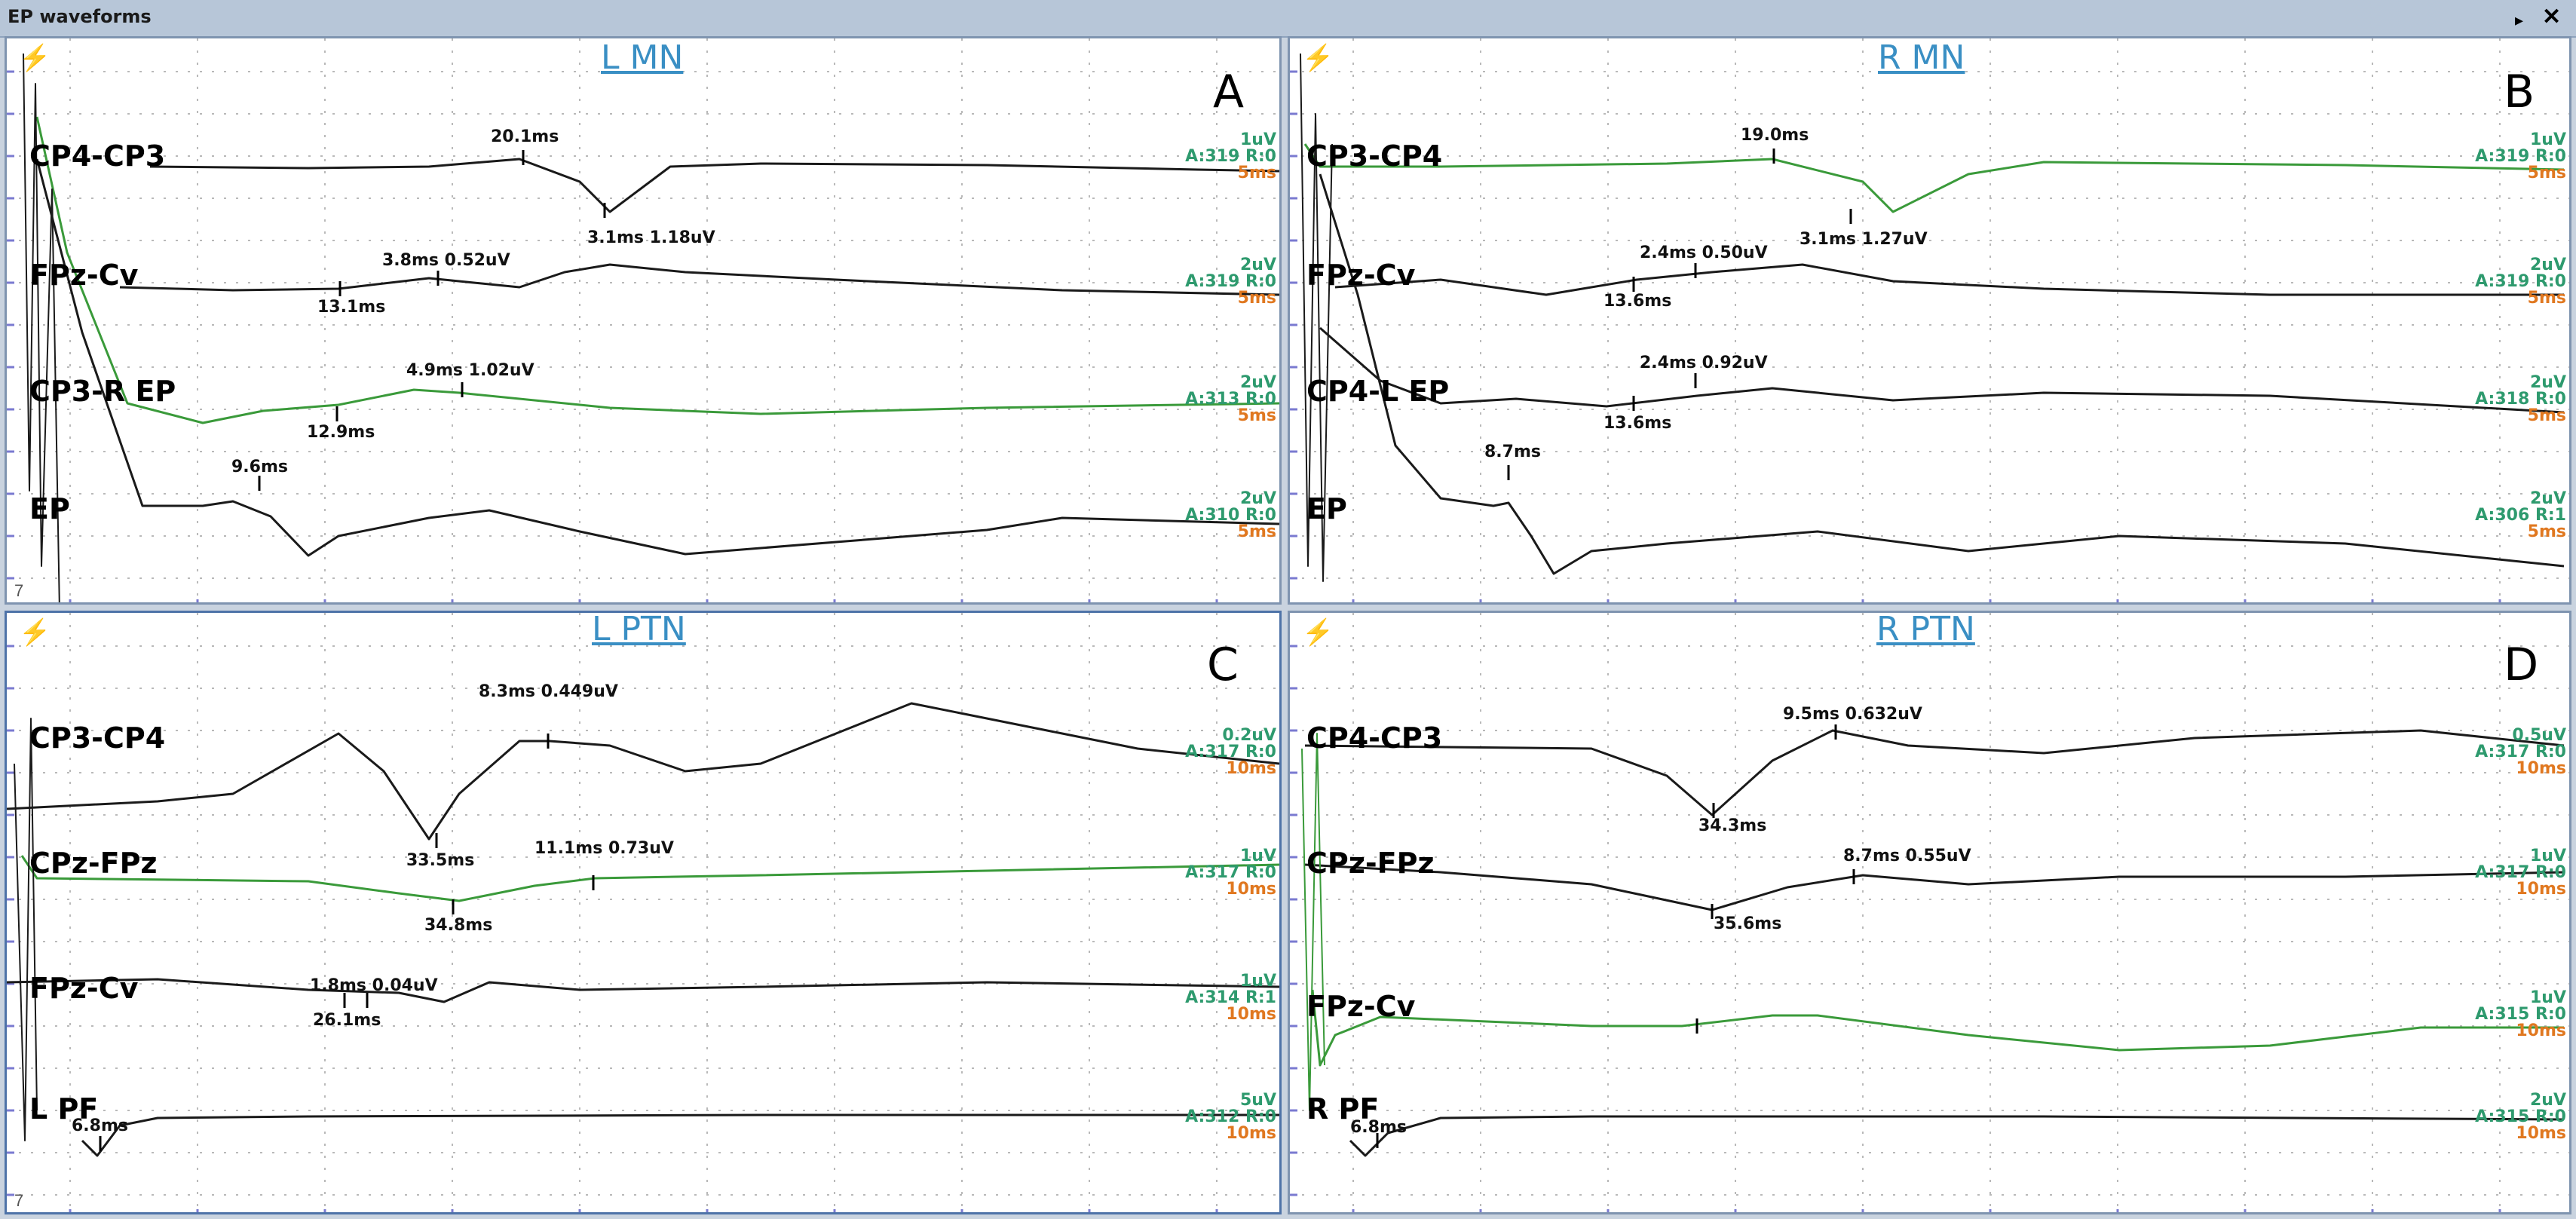  I want to click on peak-annotation: 3.1ms 1.18uV, so click(651, 237).